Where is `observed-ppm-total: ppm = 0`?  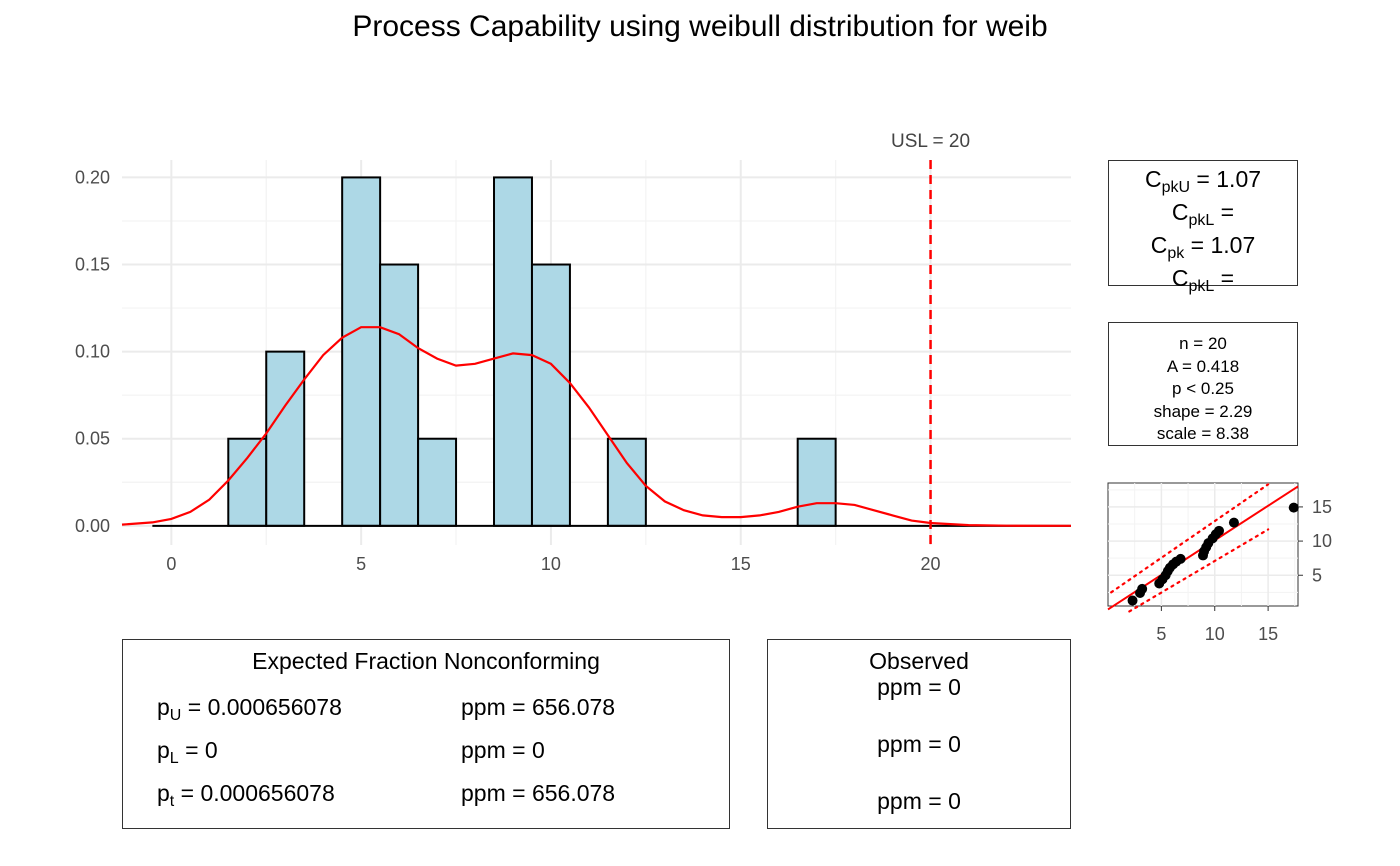 observed-ppm-total: ppm = 0 is located at coordinates (919, 801).